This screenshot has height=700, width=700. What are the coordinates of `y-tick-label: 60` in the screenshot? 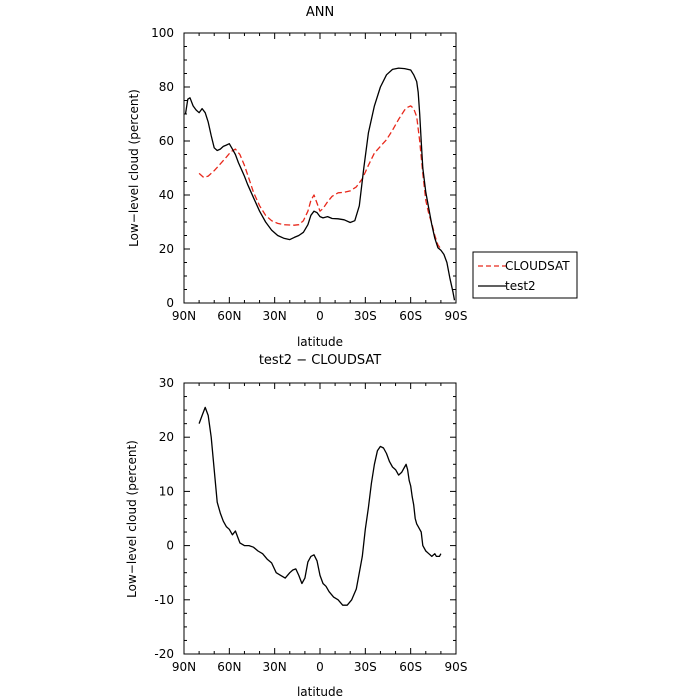 It's located at (166, 141).